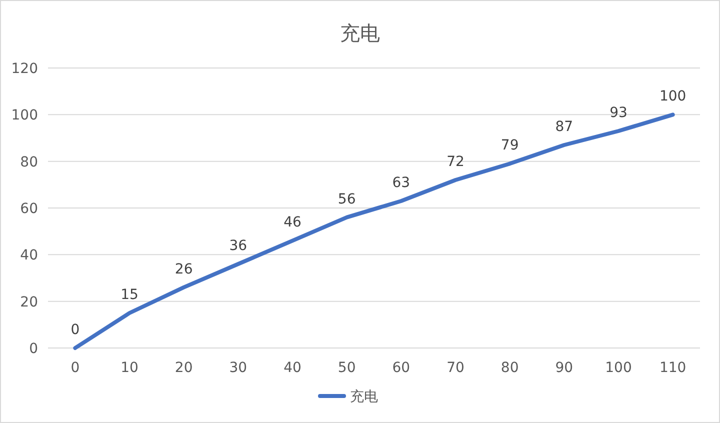  What do you see at coordinates (29, 302) in the screenshot?
I see `y-tick-label: 20` at bounding box center [29, 302].